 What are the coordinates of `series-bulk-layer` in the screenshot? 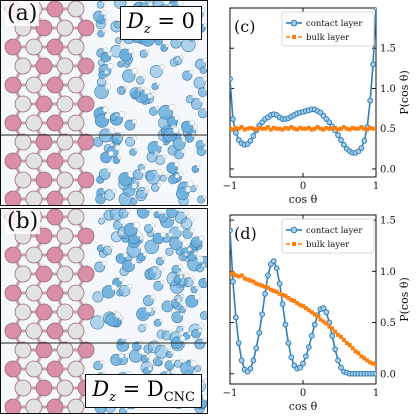 It's located at (303, 318).